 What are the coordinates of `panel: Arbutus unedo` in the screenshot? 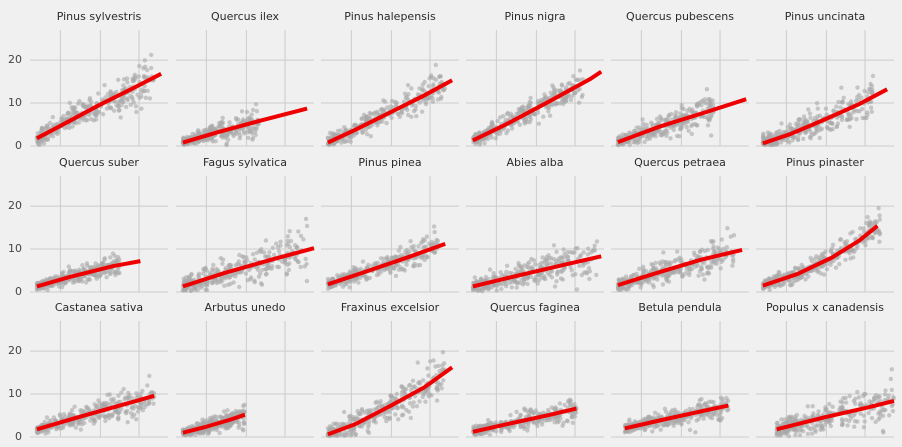 It's located at (245, 369).